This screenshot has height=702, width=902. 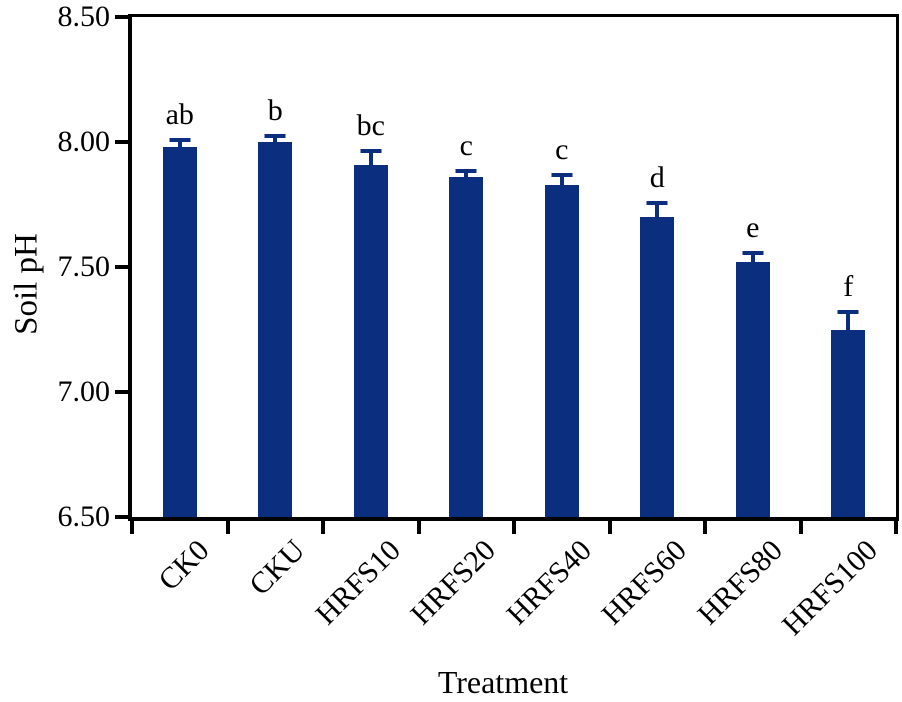 What do you see at coordinates (753, 228) in the screenshot?
I see `sig-letter: e` at bounding box center [753, 228].